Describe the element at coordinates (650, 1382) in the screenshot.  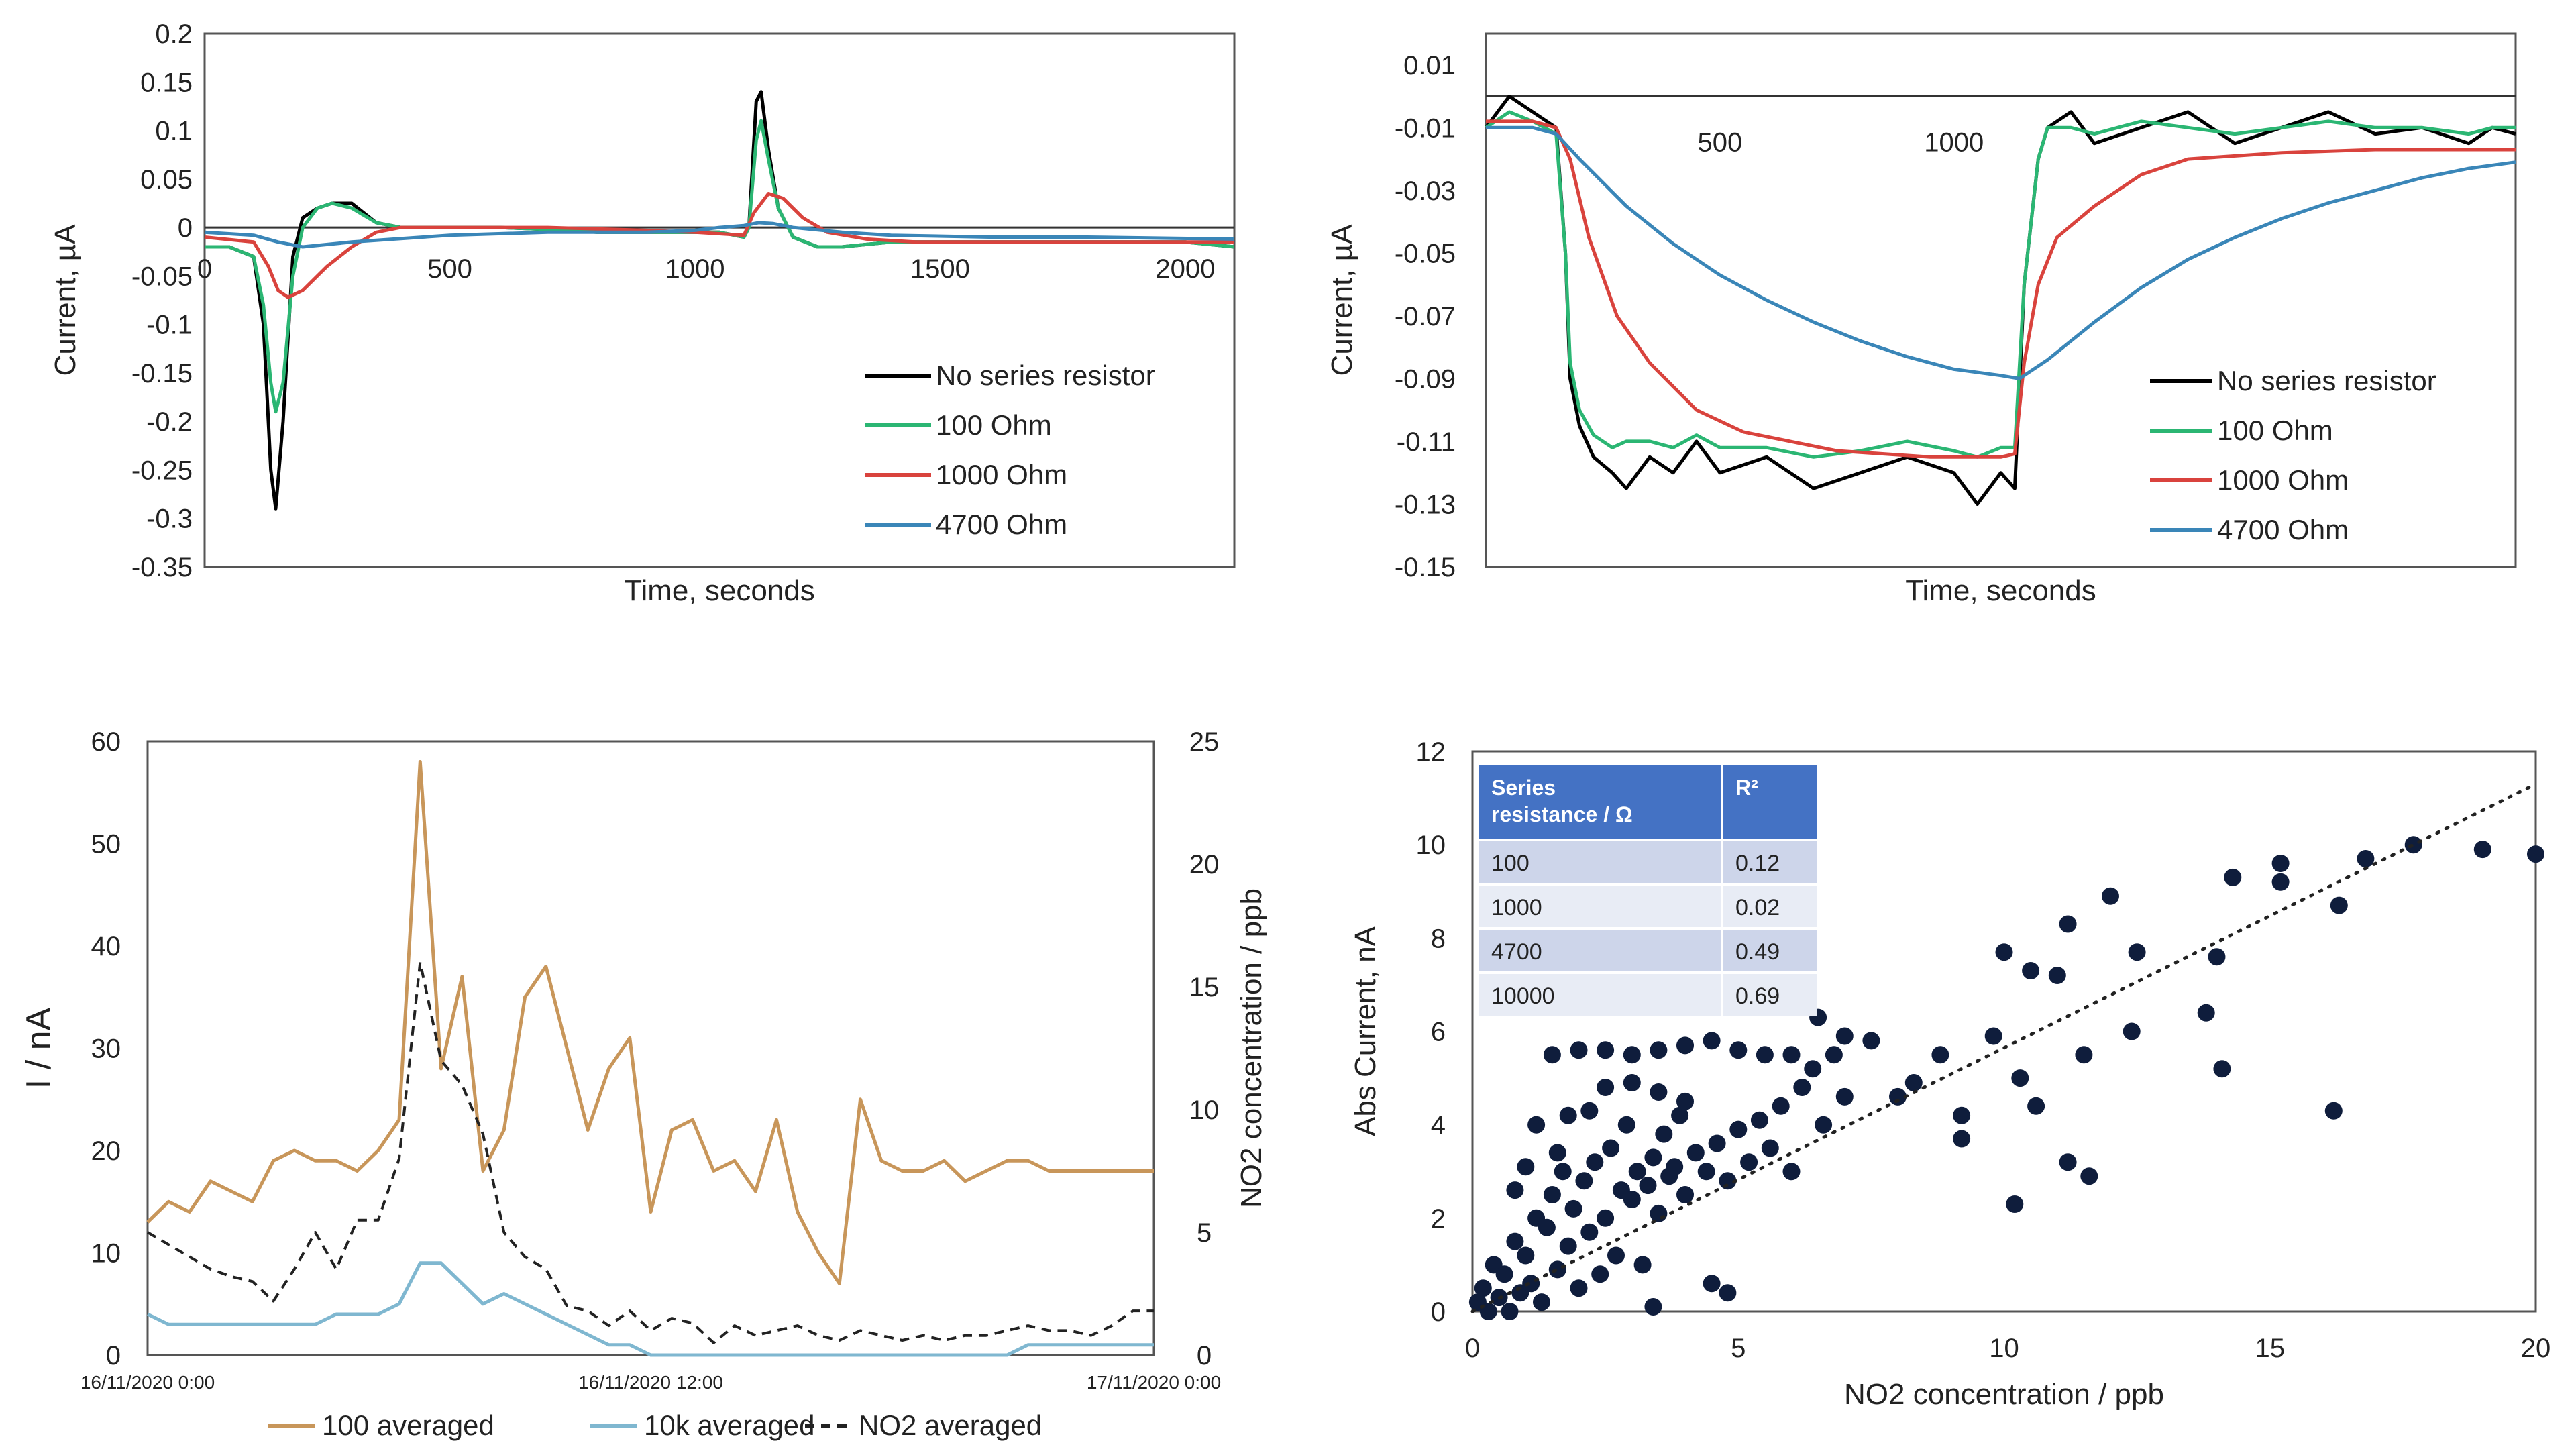
I see `x-tick-label: 16/11/2020 12:00` at that location.